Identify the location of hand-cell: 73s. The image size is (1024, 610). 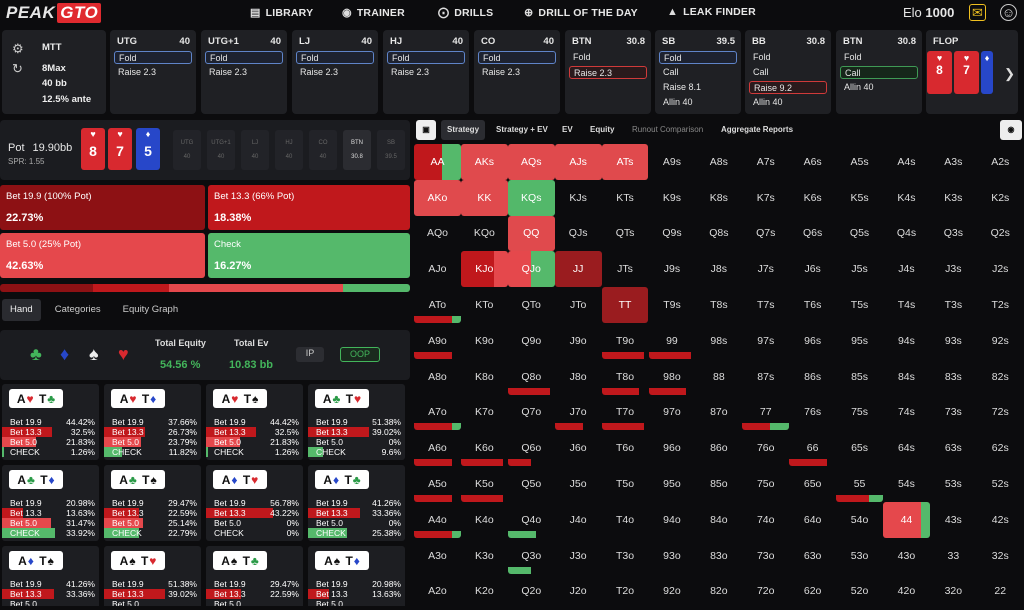
(953, 413).